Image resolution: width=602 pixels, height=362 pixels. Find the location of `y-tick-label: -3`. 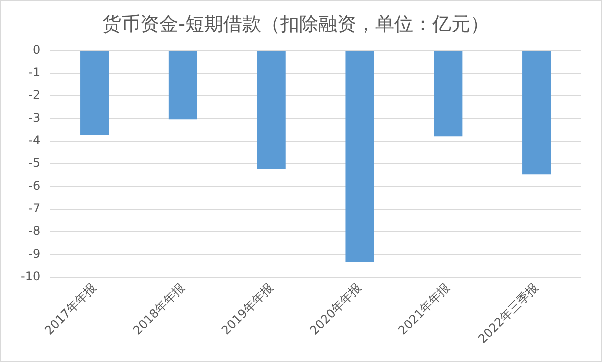

y-tick-label: -3 is located at coordinates (34, 117).